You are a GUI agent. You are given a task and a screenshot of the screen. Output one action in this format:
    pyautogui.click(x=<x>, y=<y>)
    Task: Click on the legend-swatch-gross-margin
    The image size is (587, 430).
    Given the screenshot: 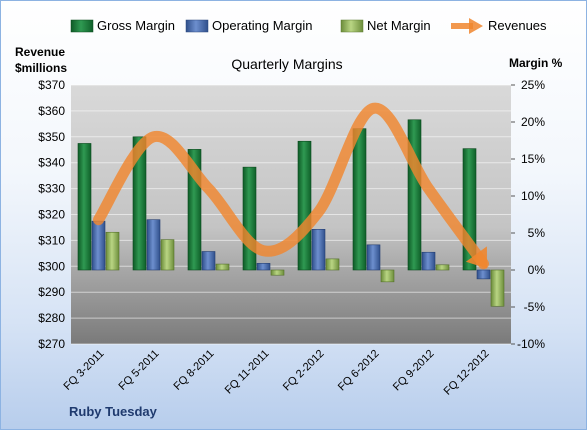 What is the action you would take?
    pyautogui.click(x=82, y=26)
    